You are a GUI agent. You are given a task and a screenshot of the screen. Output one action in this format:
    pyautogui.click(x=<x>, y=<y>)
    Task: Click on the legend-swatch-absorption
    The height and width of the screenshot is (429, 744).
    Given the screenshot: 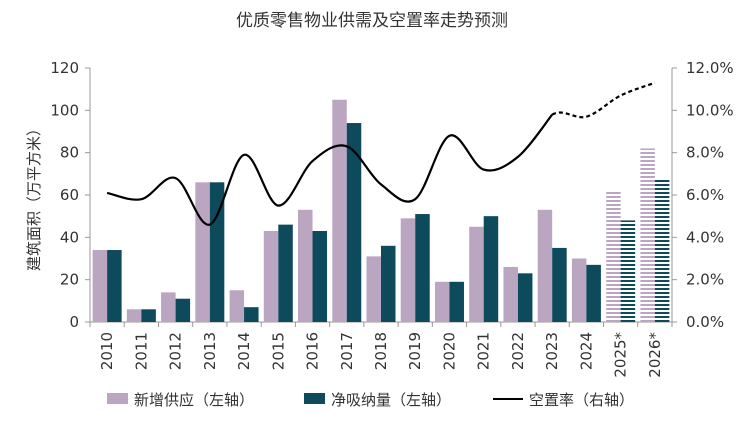 What is the action you would take?
    pyautogui.click(x=314, y=398)
    